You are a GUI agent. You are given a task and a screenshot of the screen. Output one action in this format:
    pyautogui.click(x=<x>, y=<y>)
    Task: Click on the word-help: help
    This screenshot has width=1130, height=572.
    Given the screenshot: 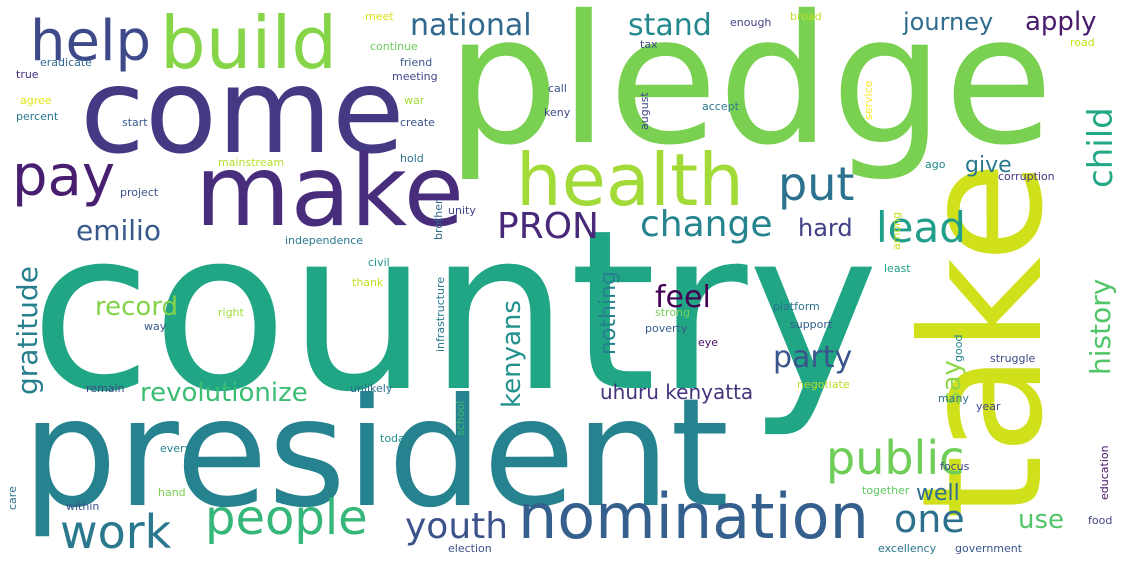 What is the action you would take?
    pyautogui.click(x=90, y=41)
    